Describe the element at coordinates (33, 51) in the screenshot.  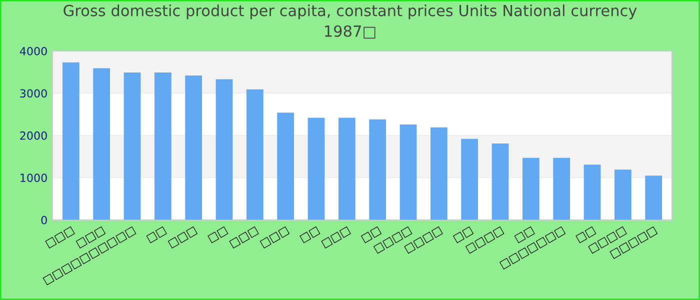
I see `y-tick-label: 4000` at that location.